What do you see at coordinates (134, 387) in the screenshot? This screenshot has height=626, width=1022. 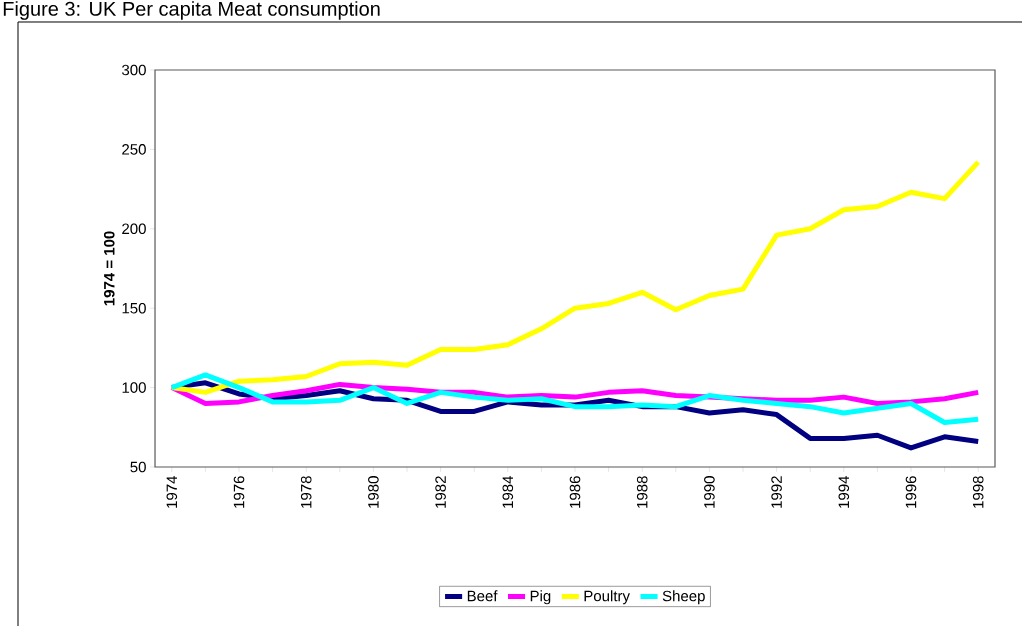 I see `y-tick-label: 100` at bounding box center [134, 387].